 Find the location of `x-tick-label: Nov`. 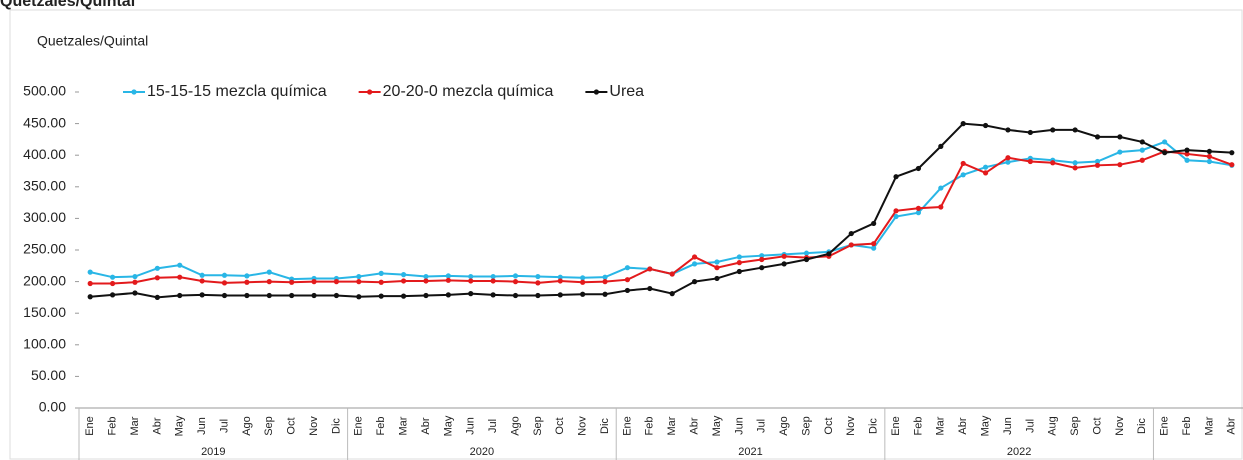

x-tick-label: Nov is located at coordinates (314, 426).